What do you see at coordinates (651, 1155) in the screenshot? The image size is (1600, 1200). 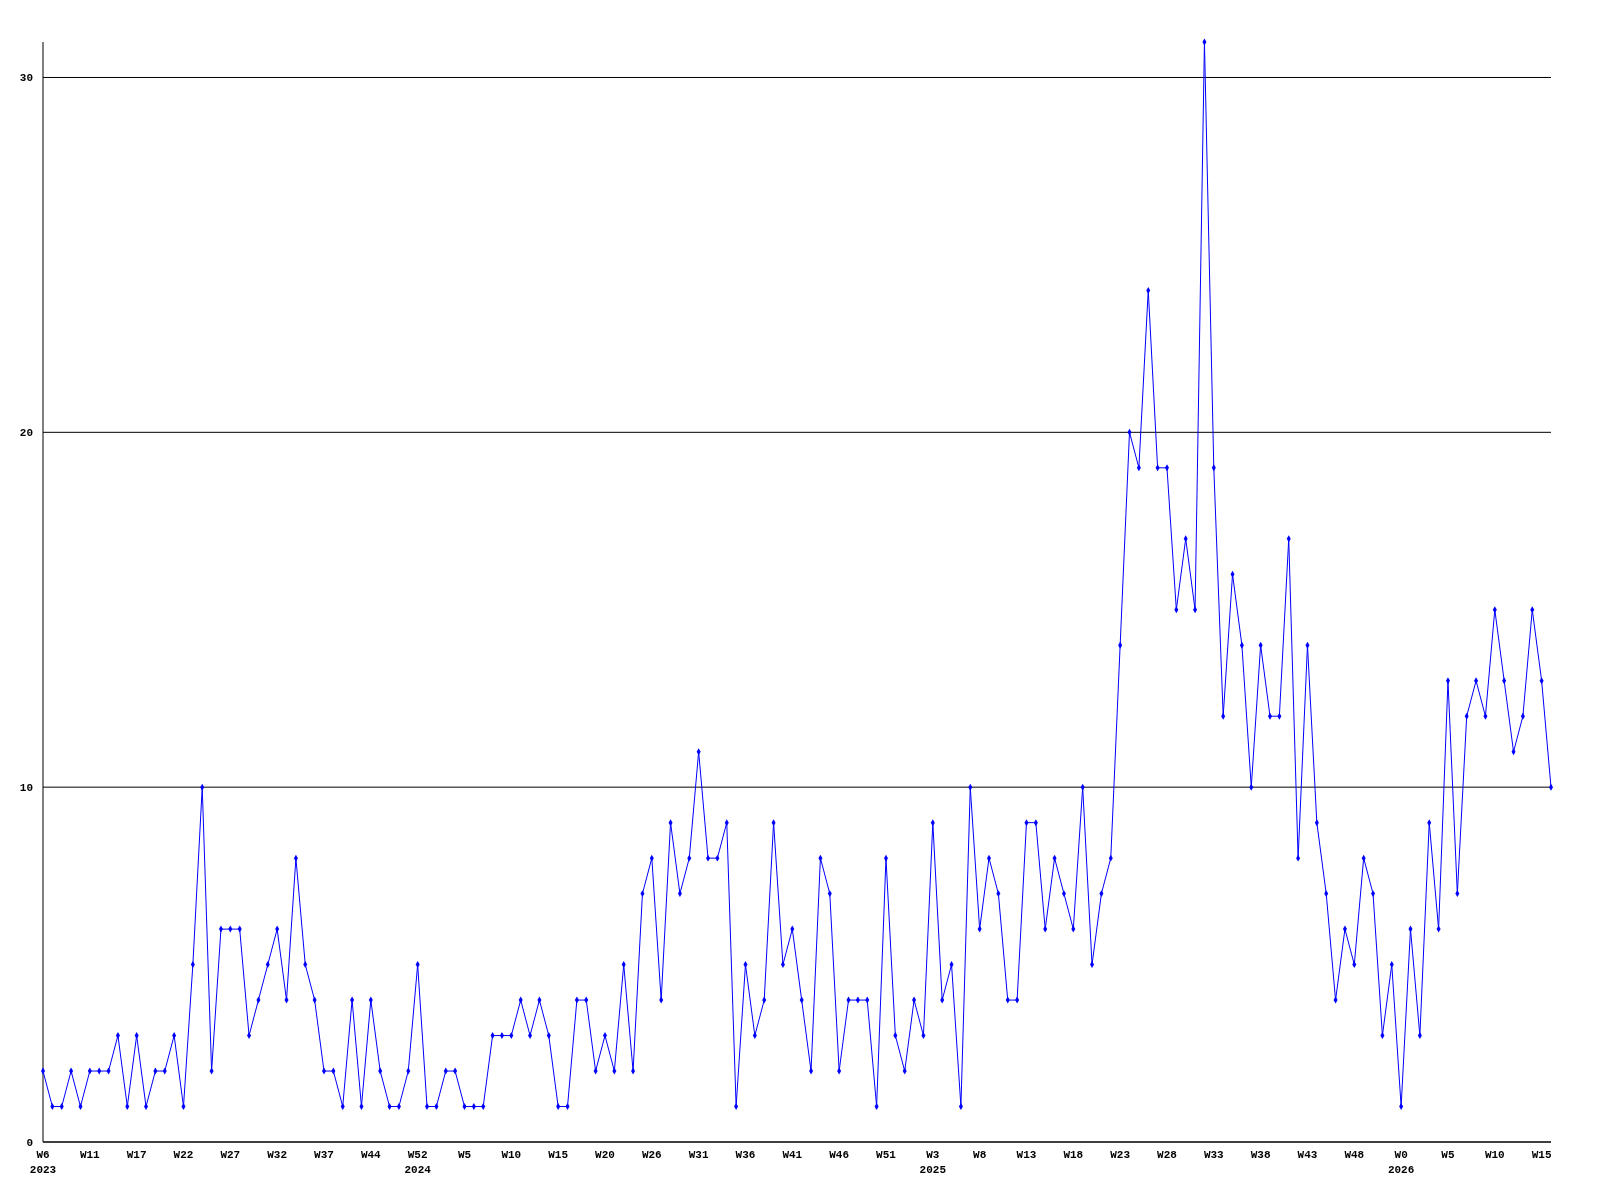 I see `x-tick-label: W26` at bounding box center [651, 1155].